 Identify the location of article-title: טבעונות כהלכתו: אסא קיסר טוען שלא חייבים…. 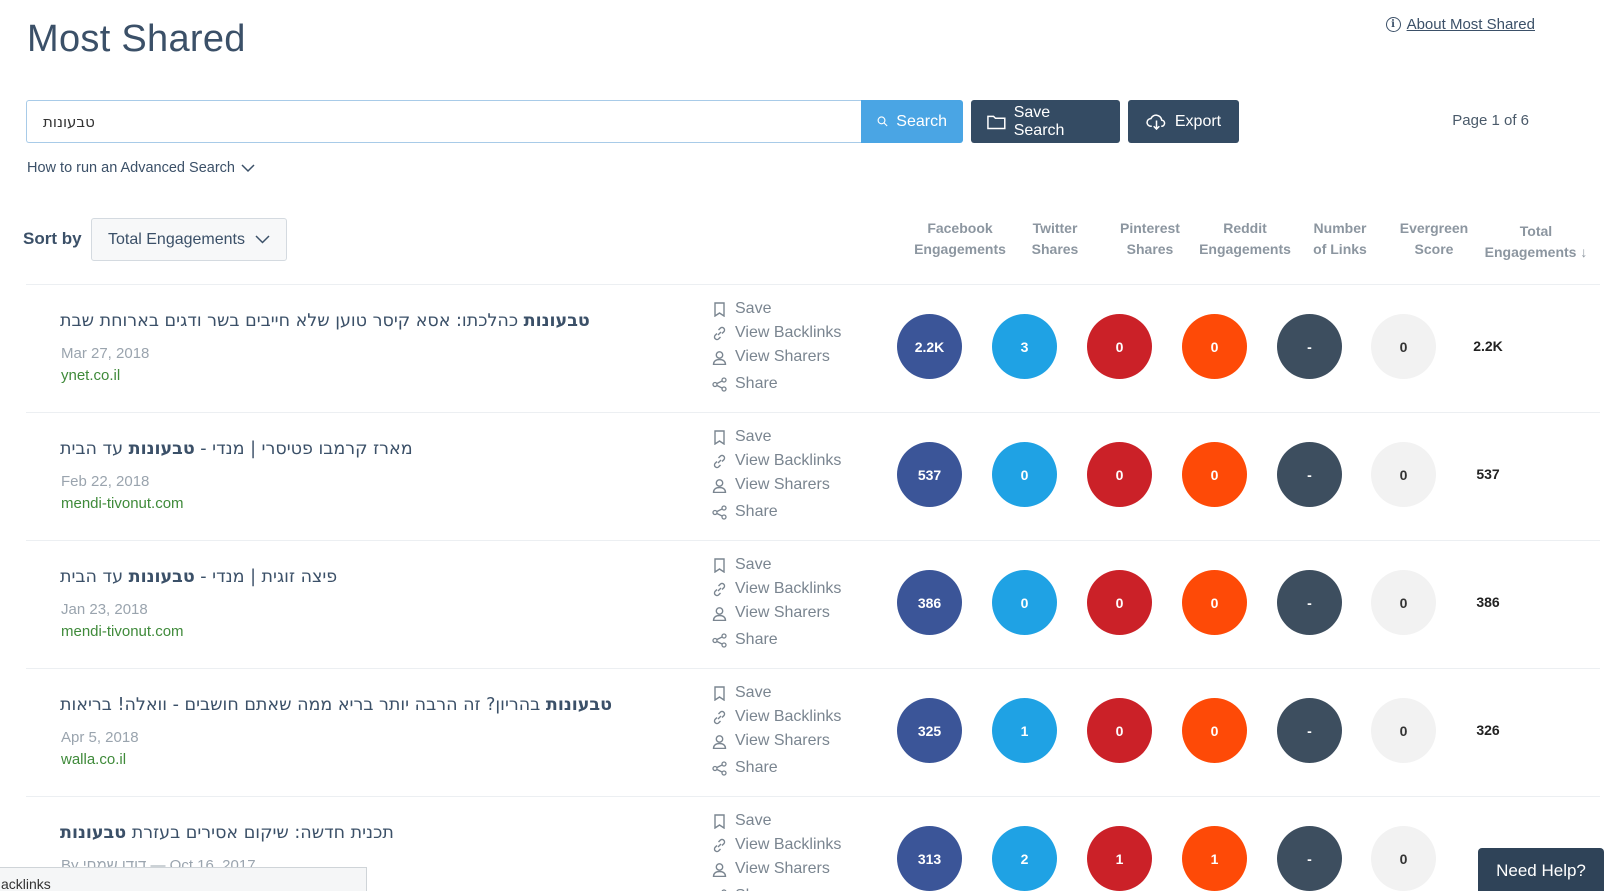
(325, 321).